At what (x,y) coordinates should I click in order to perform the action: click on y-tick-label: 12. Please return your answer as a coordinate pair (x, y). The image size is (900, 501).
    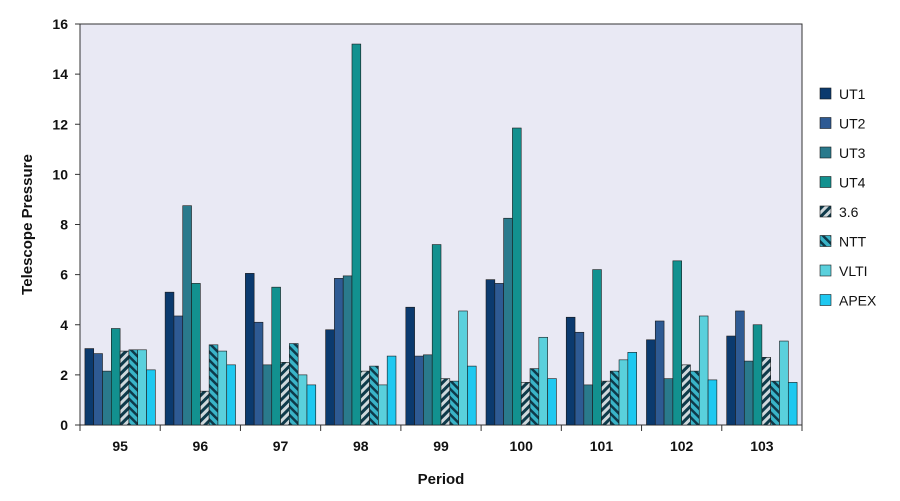
    Looking at the image, I should click on (60, 124).